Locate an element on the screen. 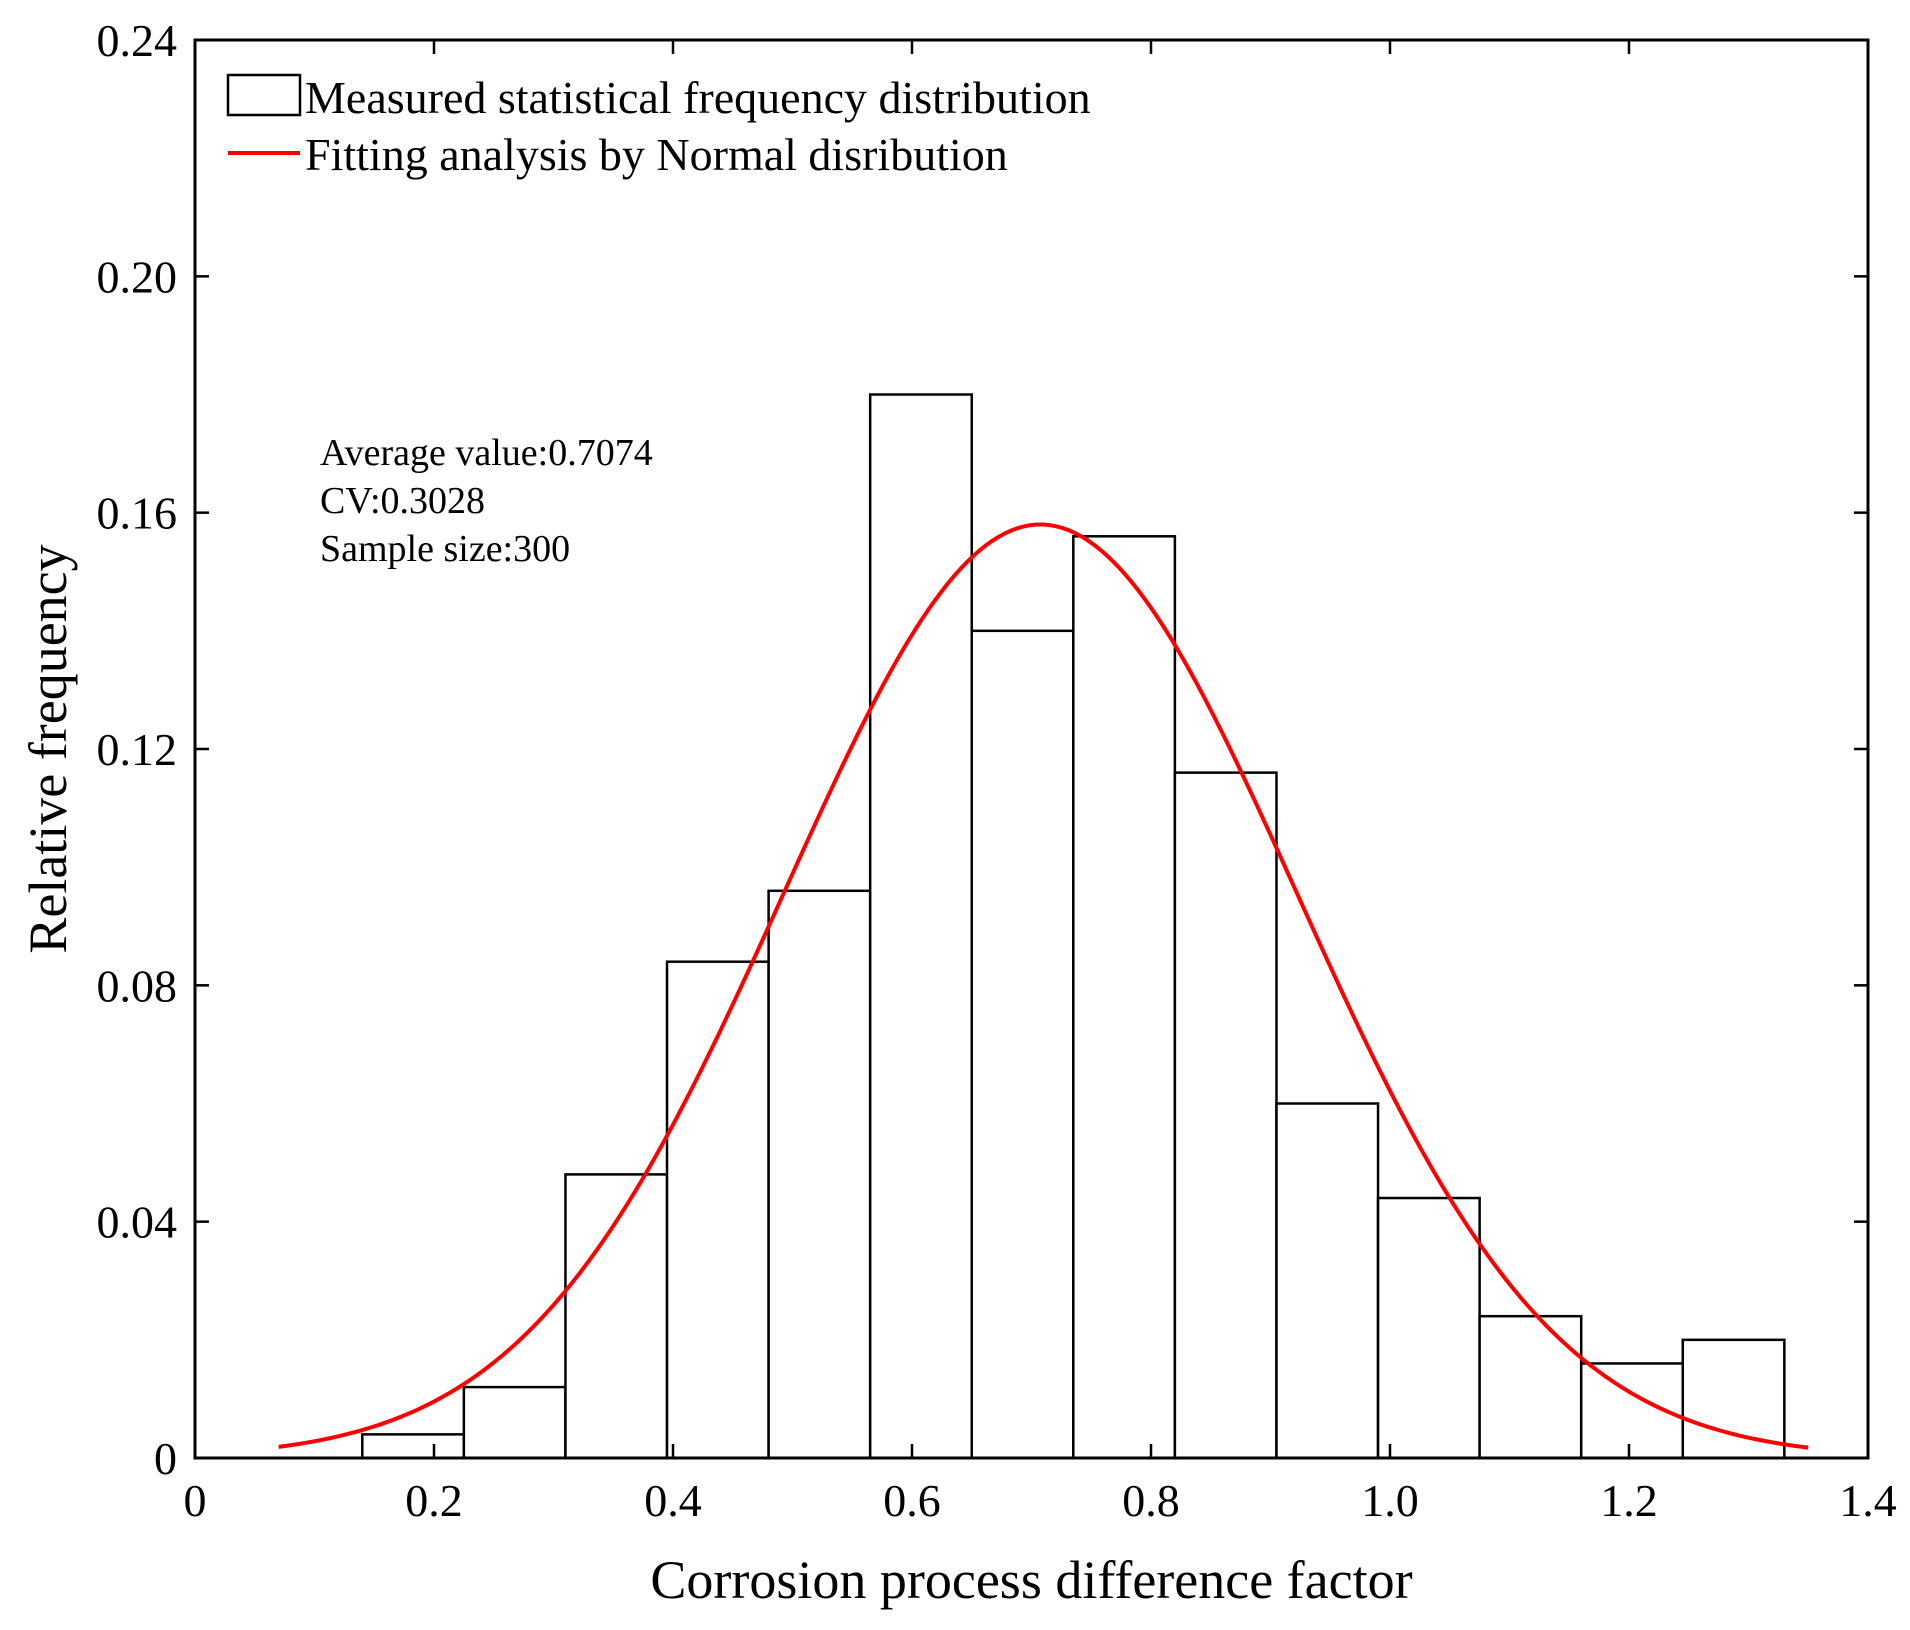  x-tick-label: 1.4 is located at coordinates (1868, 1500).